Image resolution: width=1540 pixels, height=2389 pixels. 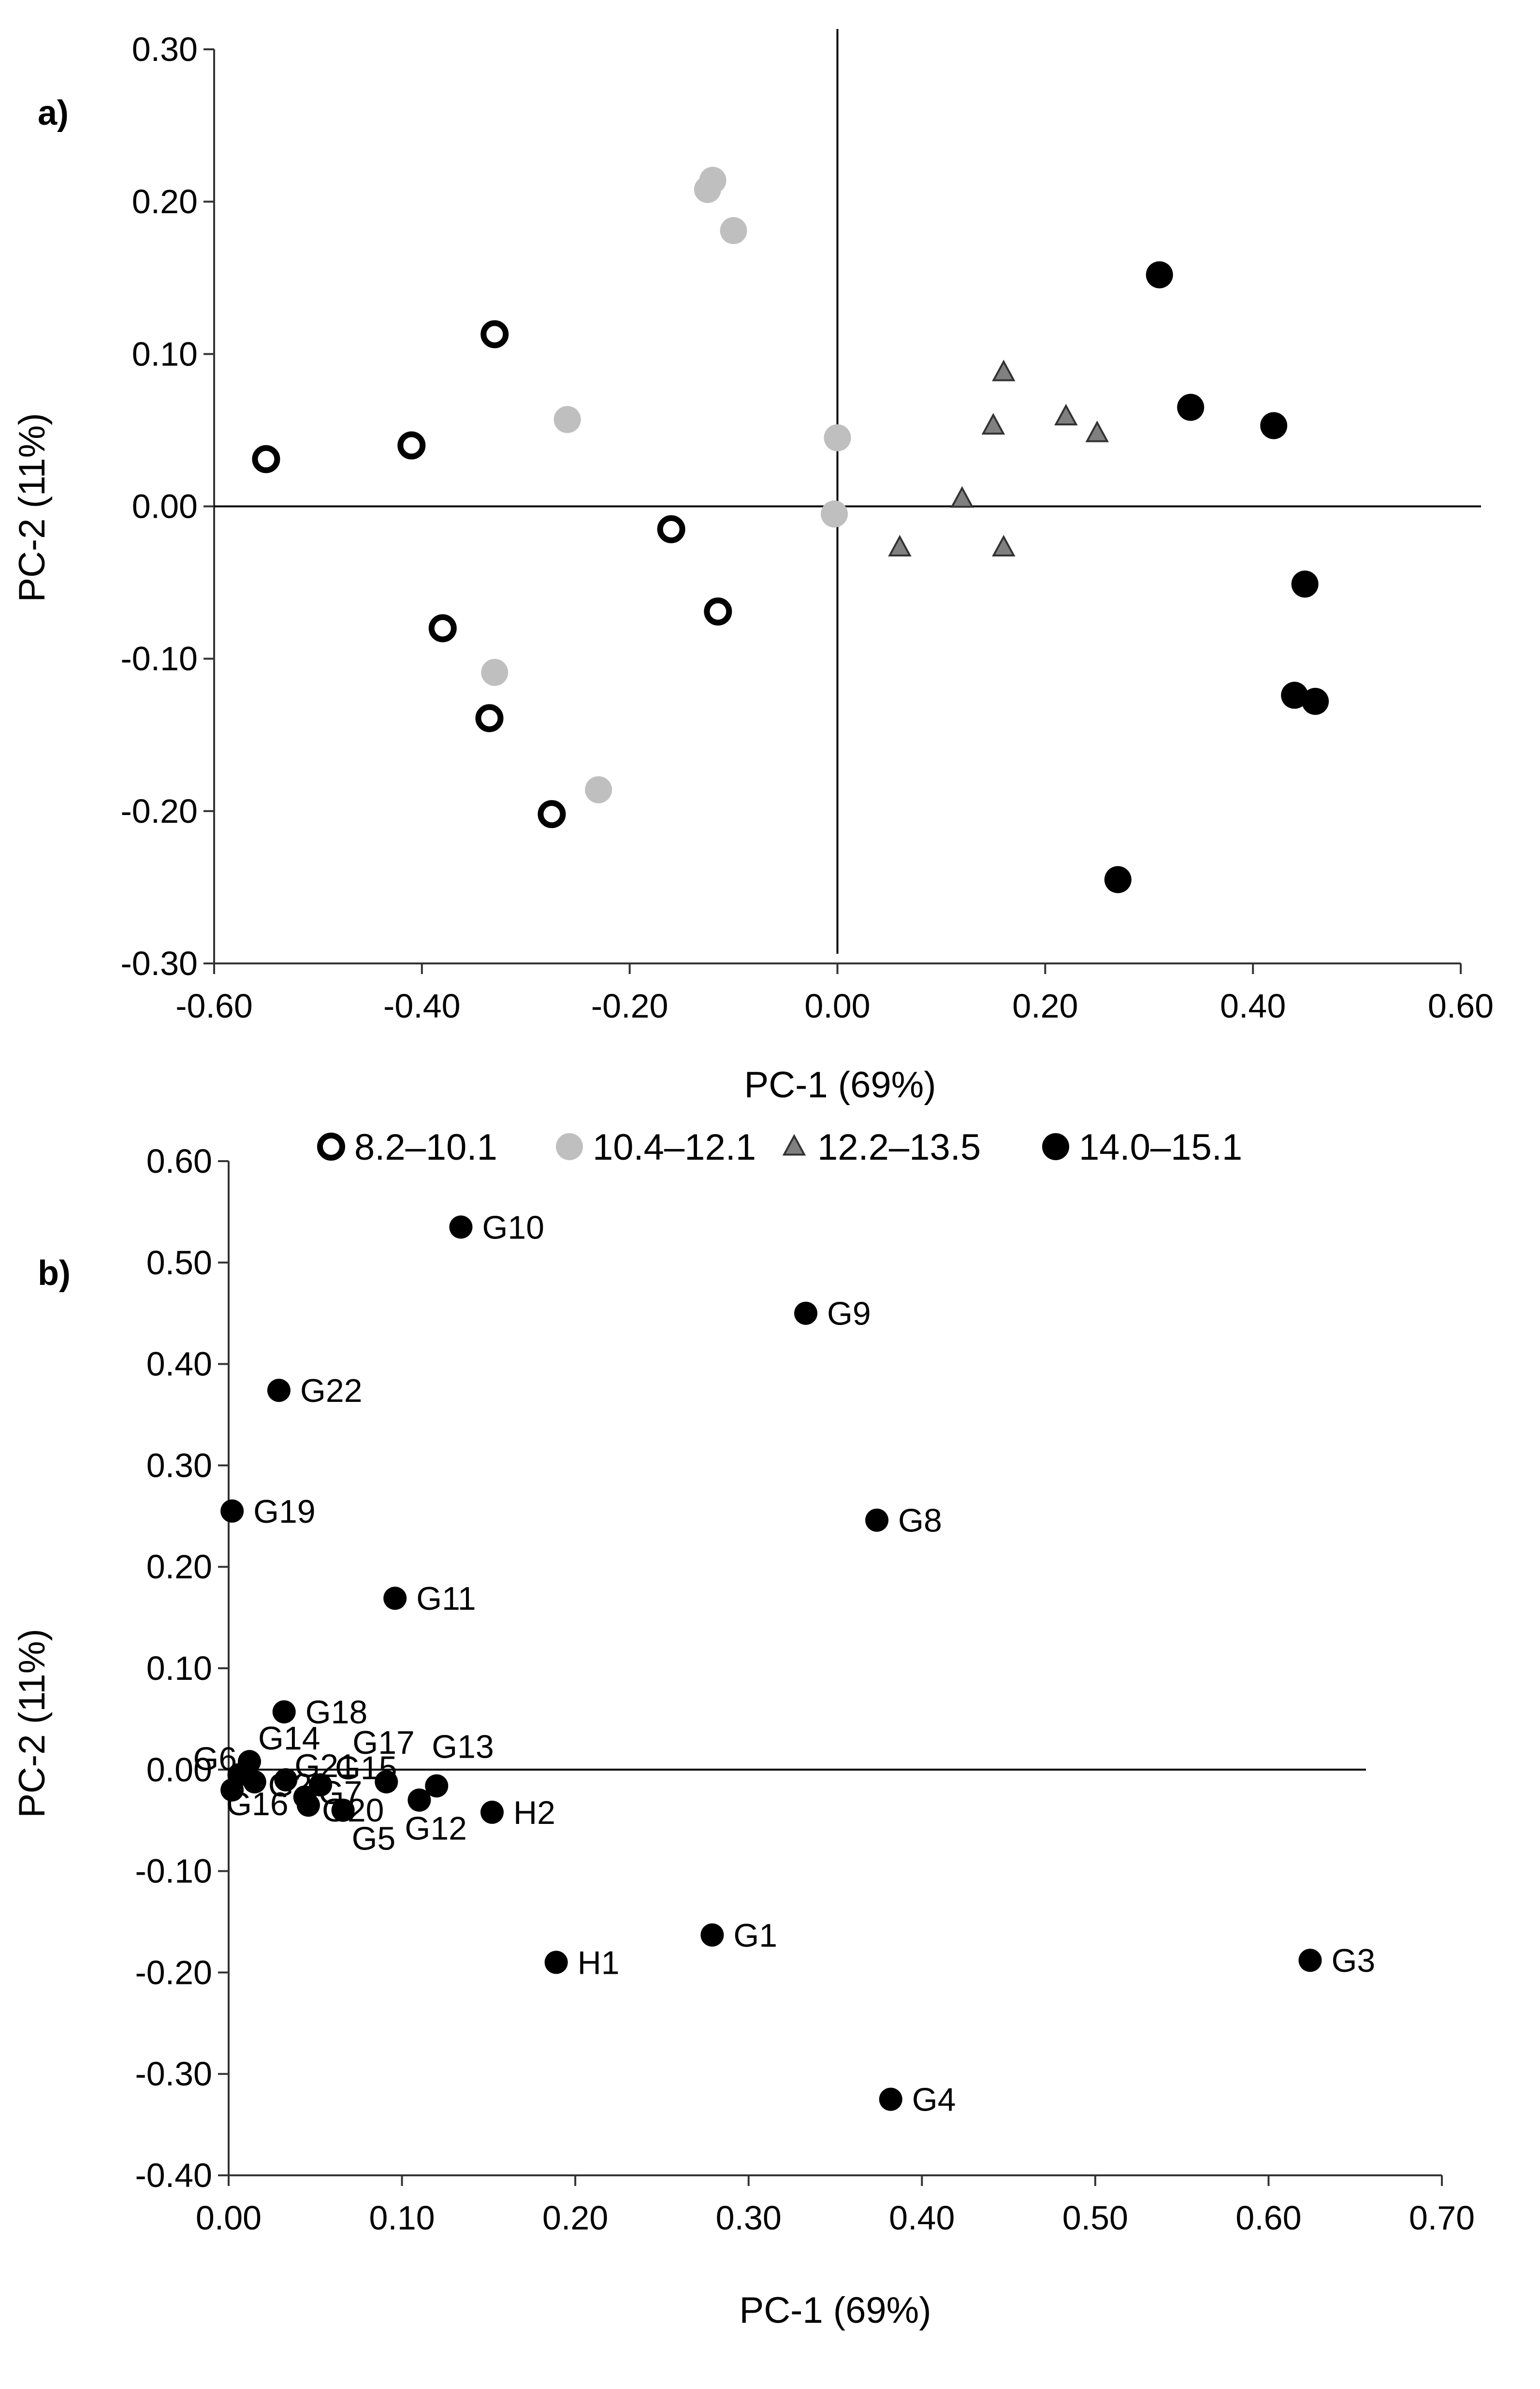 What do you see at coordinates (165, 49) in the screenshot?
I see `panel-a-y-tick-label: 0.30` at bounding box center [165, 49].